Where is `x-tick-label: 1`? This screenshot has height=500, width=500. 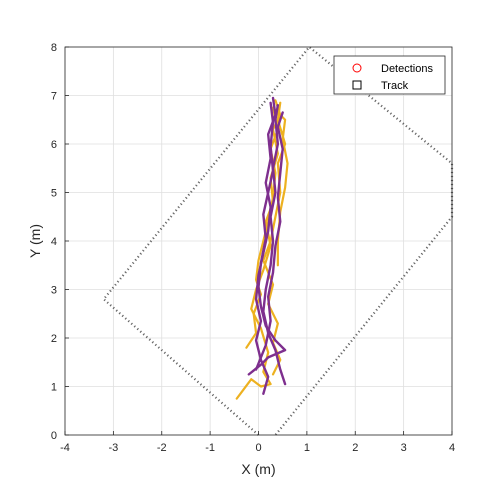
x-tick-label: 1 is located at coordinates (307, 448).